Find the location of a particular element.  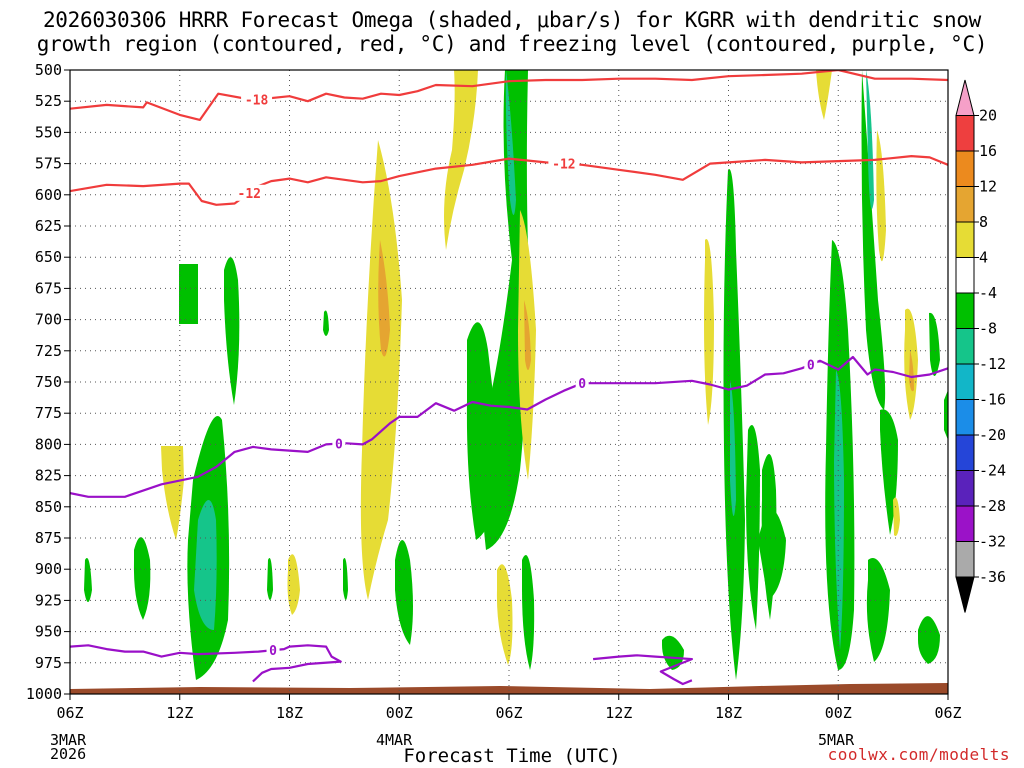

contour-line--18C is located at coordinates (509, 95).